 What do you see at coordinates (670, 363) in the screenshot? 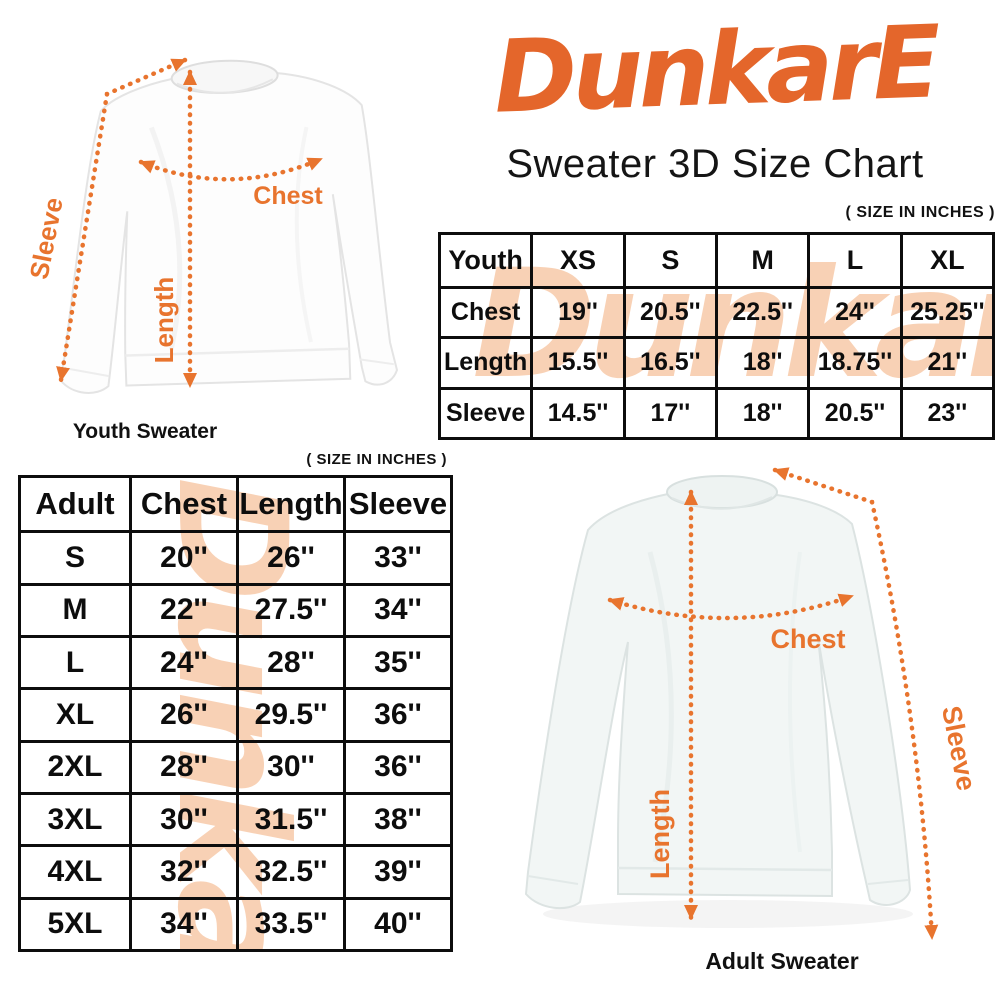
I see `youth-cell: 16.5''` at bounding box center [670, 363].